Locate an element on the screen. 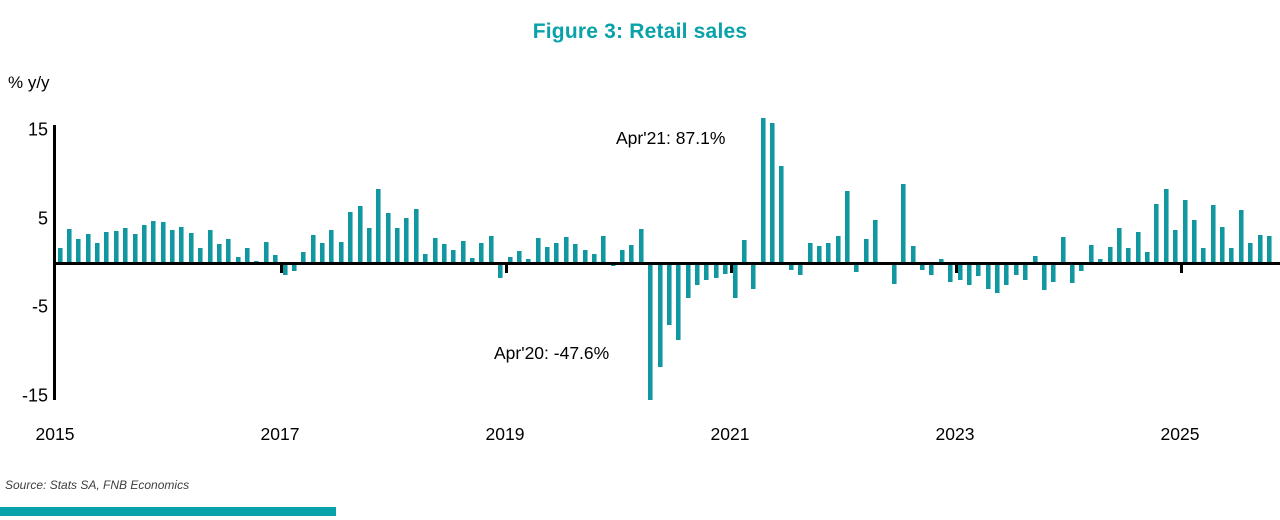 This screenshot has width=1280, height=520. x-axis-year-label: 2019 is located at coordinates (505, 434).